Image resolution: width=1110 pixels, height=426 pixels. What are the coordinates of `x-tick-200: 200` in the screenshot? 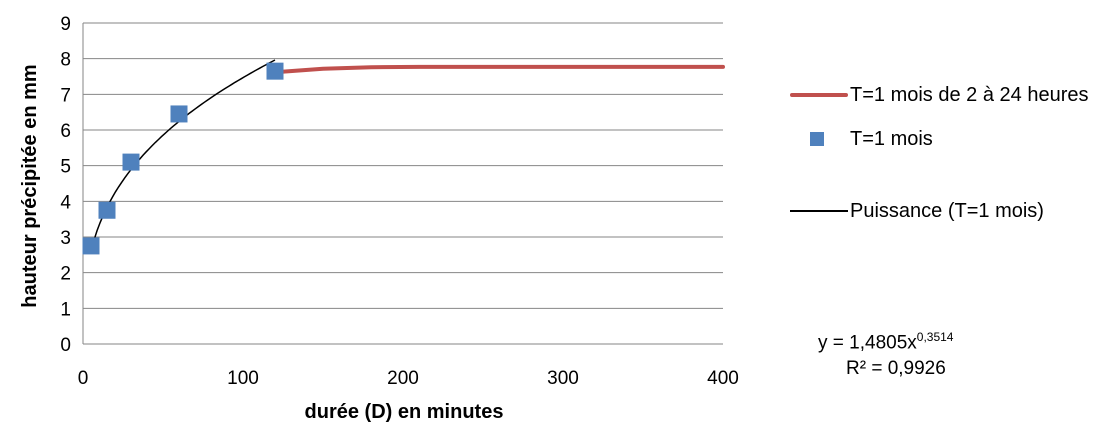 It's located at (403, 378).